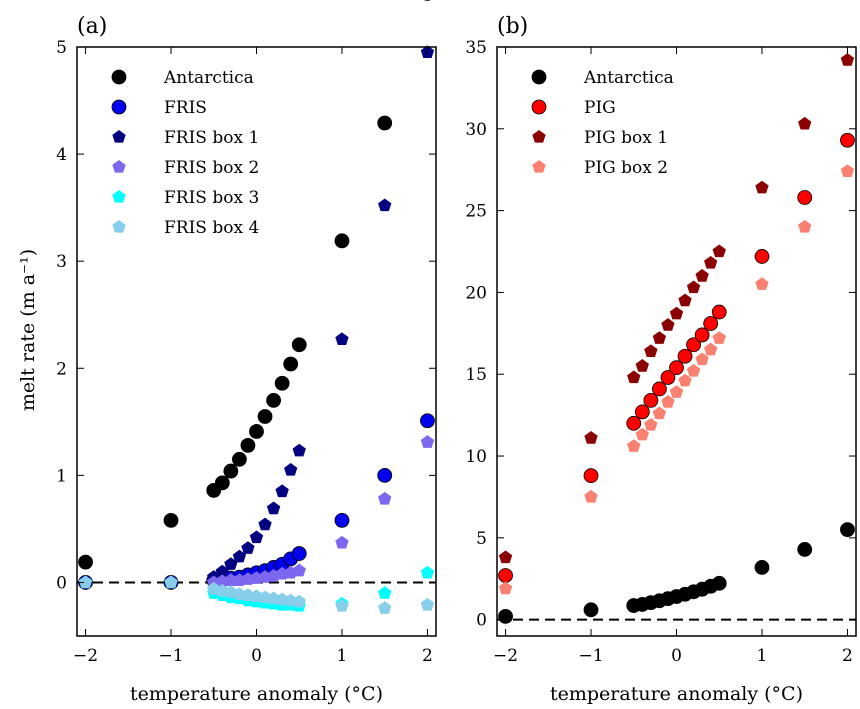  I want to click on y-tick-label: 15, so click(476, 375).